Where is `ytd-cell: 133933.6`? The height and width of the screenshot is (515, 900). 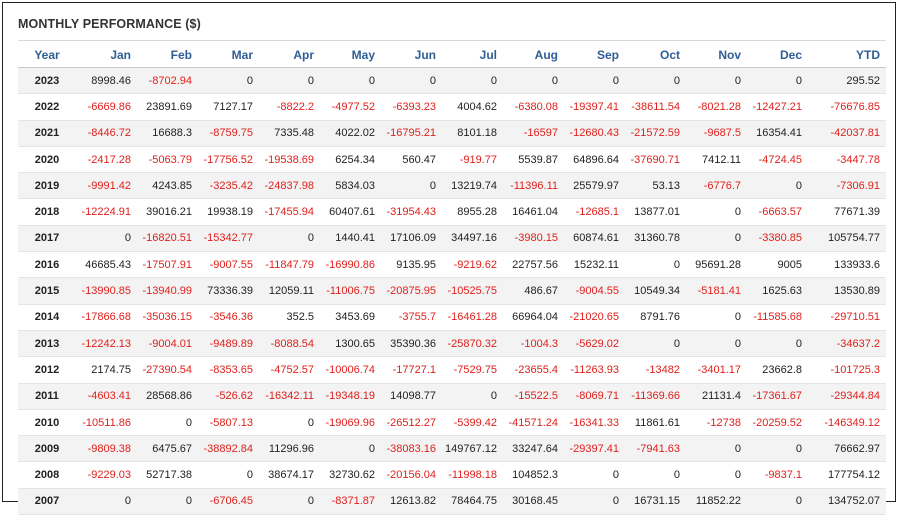 ytd-cell: 133933.6 is located at coordinates (847, 265).